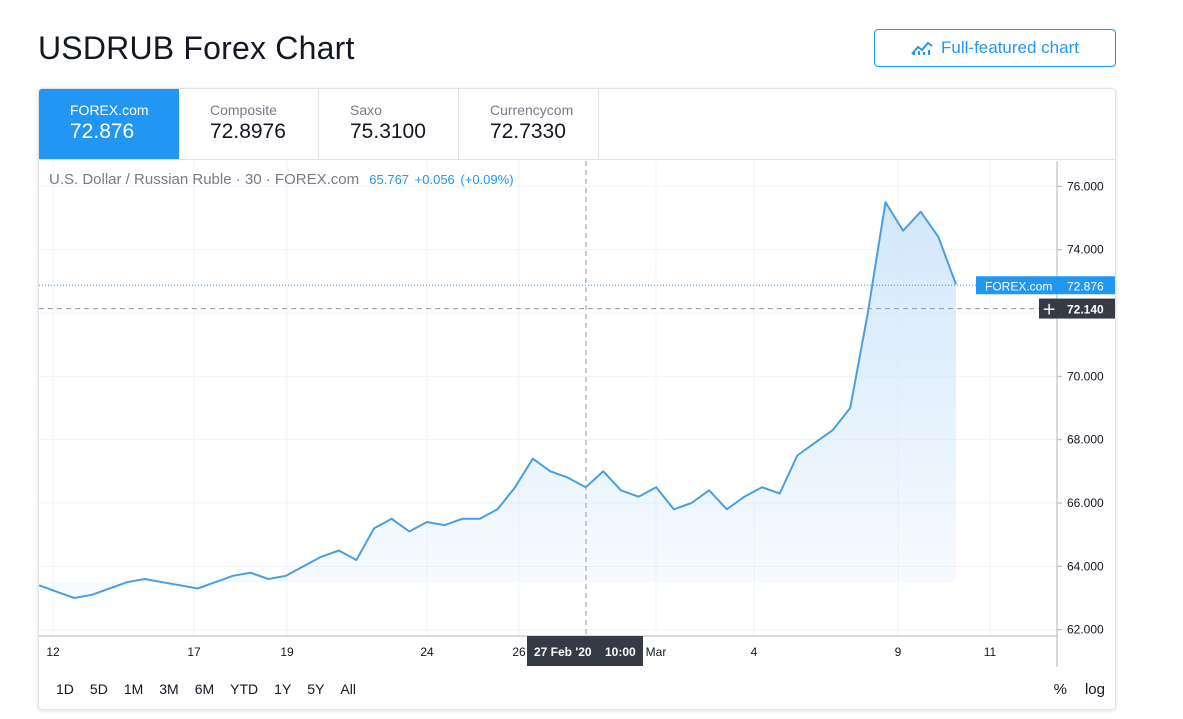  I want to click on tab-price: 75.3100, so click(388, 131).